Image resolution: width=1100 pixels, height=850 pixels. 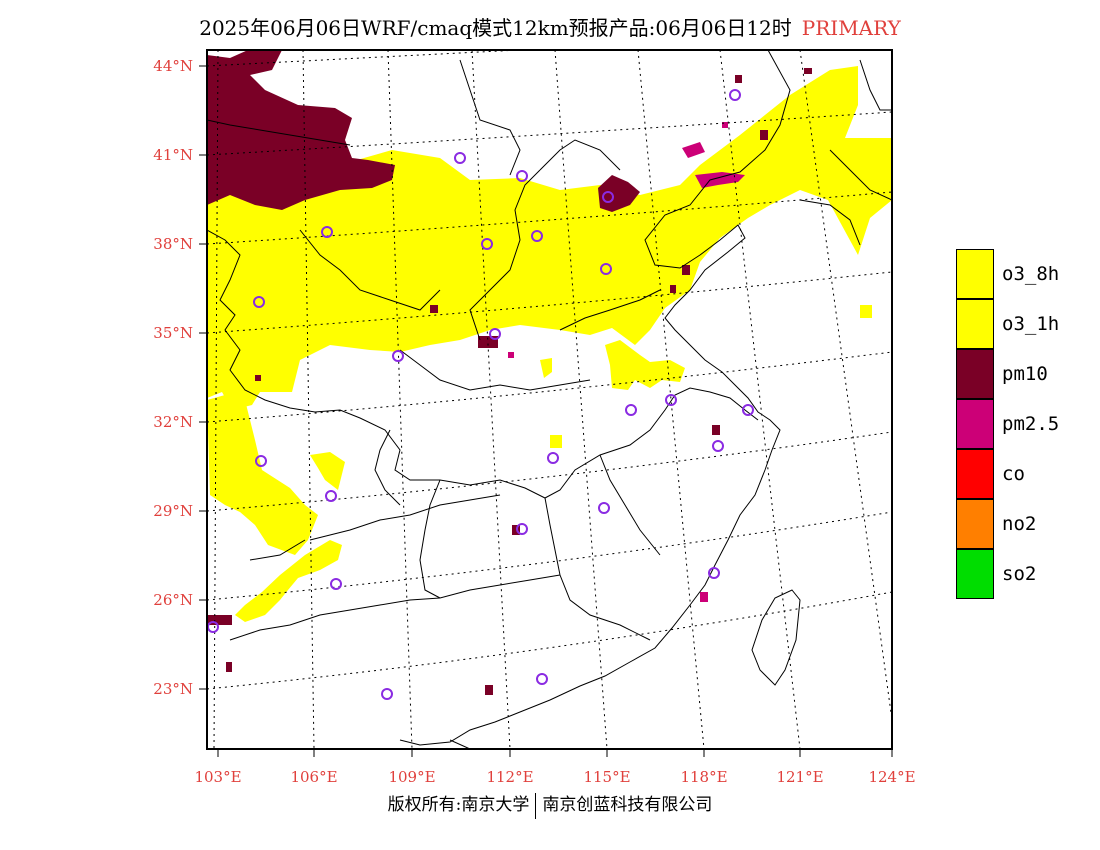 What do you see at coordinates (1031, 324) in the screenshot?
I see `legend-label: o3_1h` at bounding box center [1031, 324].